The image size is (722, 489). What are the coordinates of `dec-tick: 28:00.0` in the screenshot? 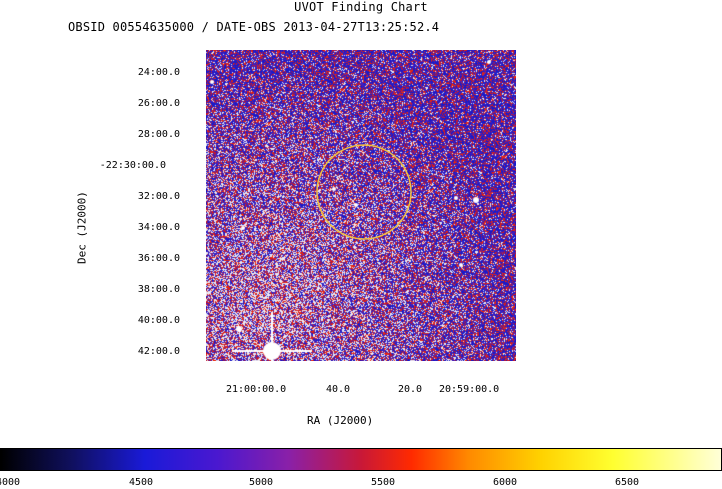 It's located at (158, 134).